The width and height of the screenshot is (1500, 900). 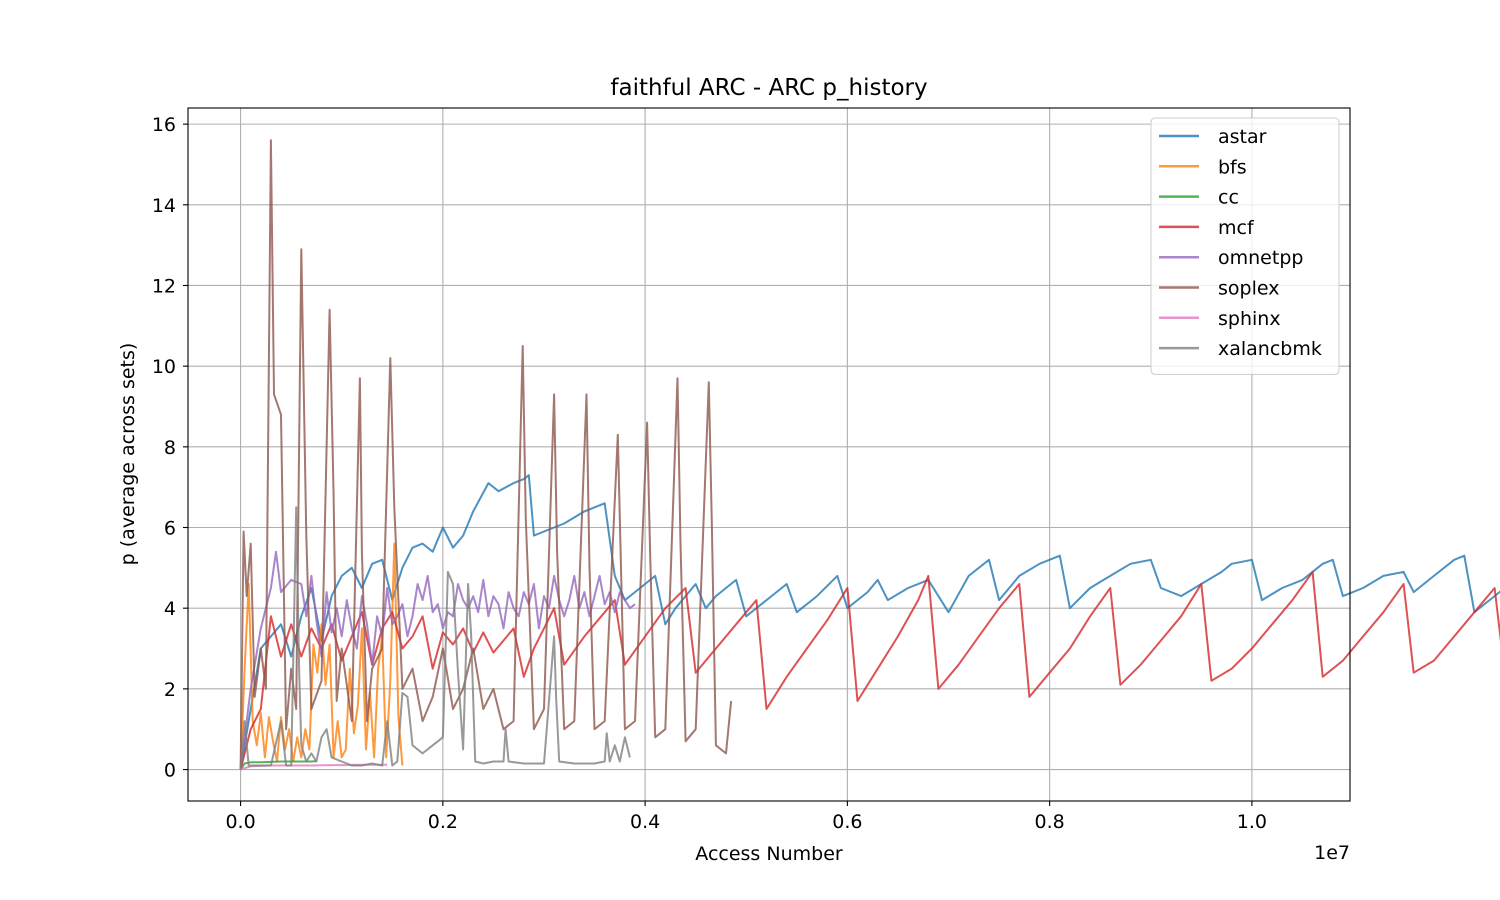 What do you see at coordinates (170, 609) in the screenshot?
I see `y-tick-label: 4` at bounding box center [170, 609].